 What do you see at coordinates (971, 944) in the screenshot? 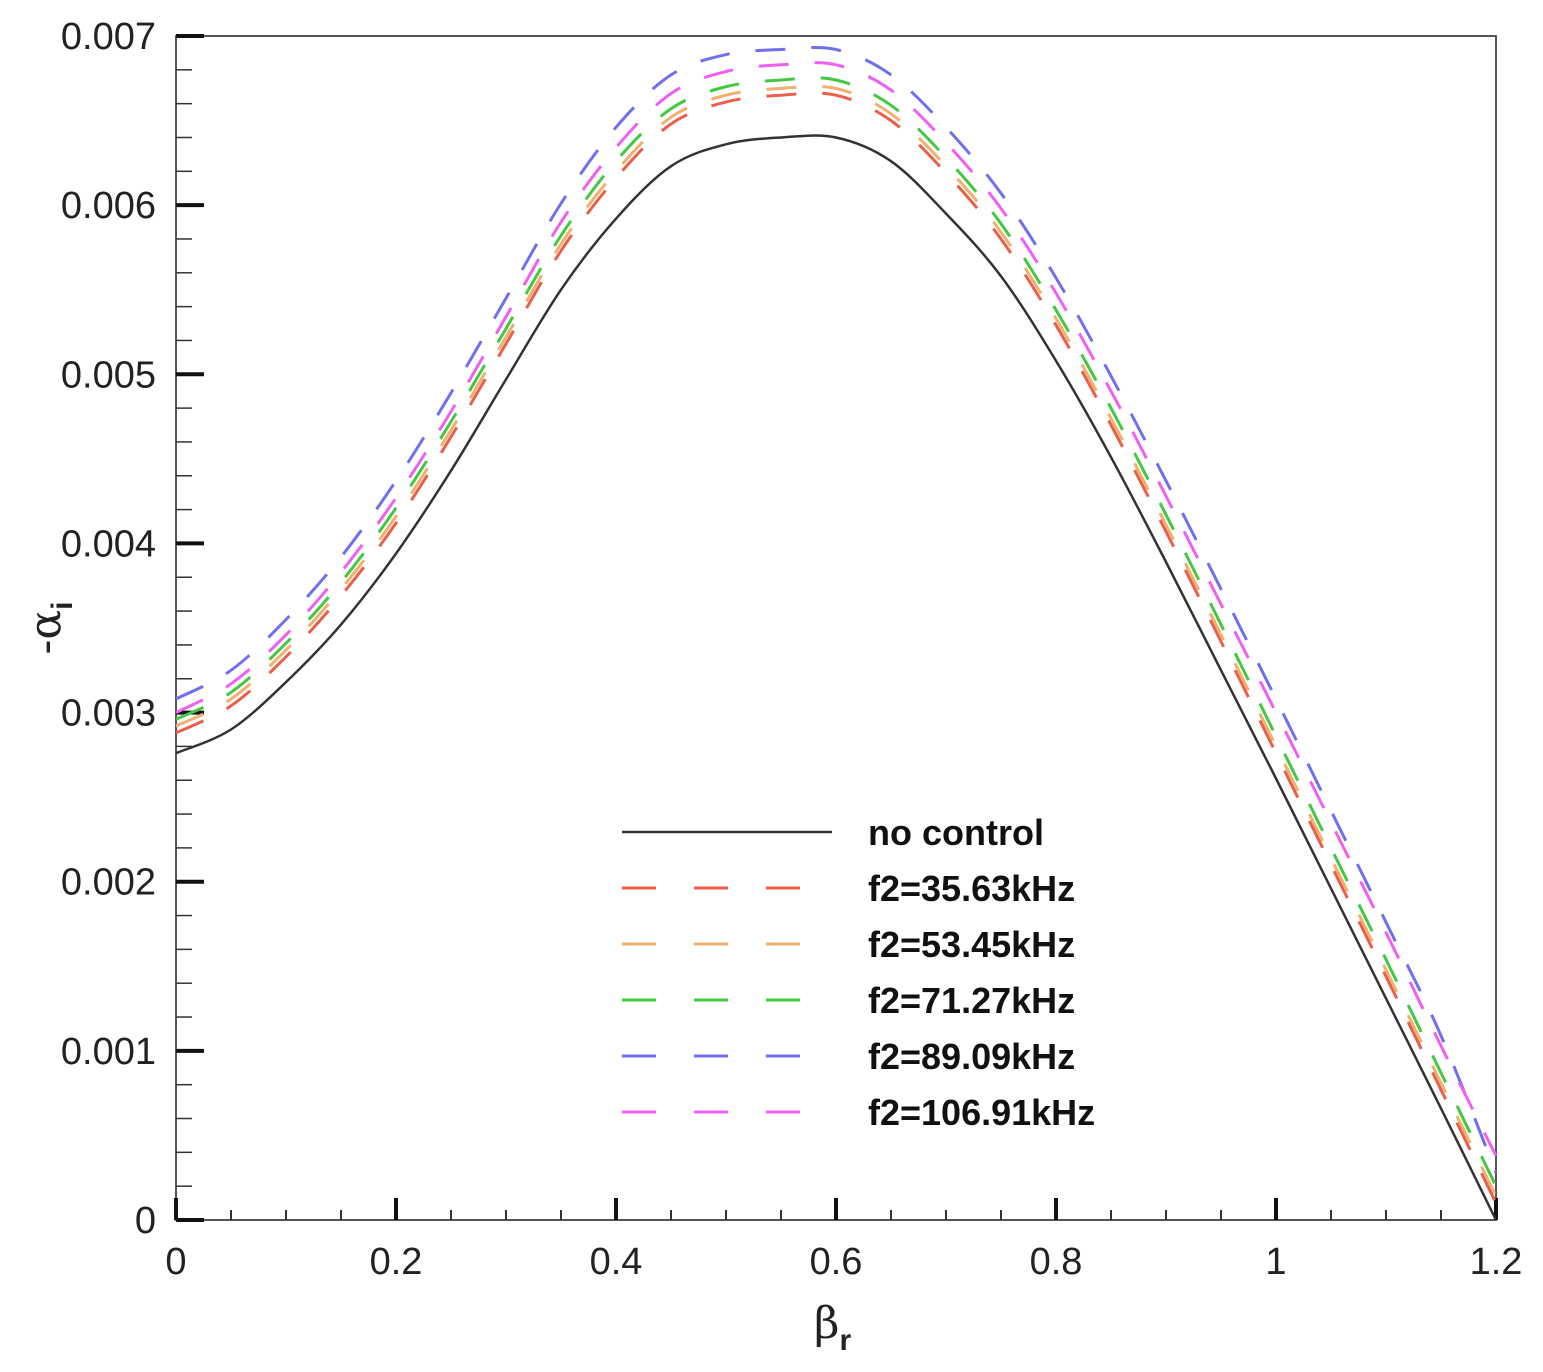
I see `legend-label-2: f2=53.45kHz` at bounding box center [971, 944].